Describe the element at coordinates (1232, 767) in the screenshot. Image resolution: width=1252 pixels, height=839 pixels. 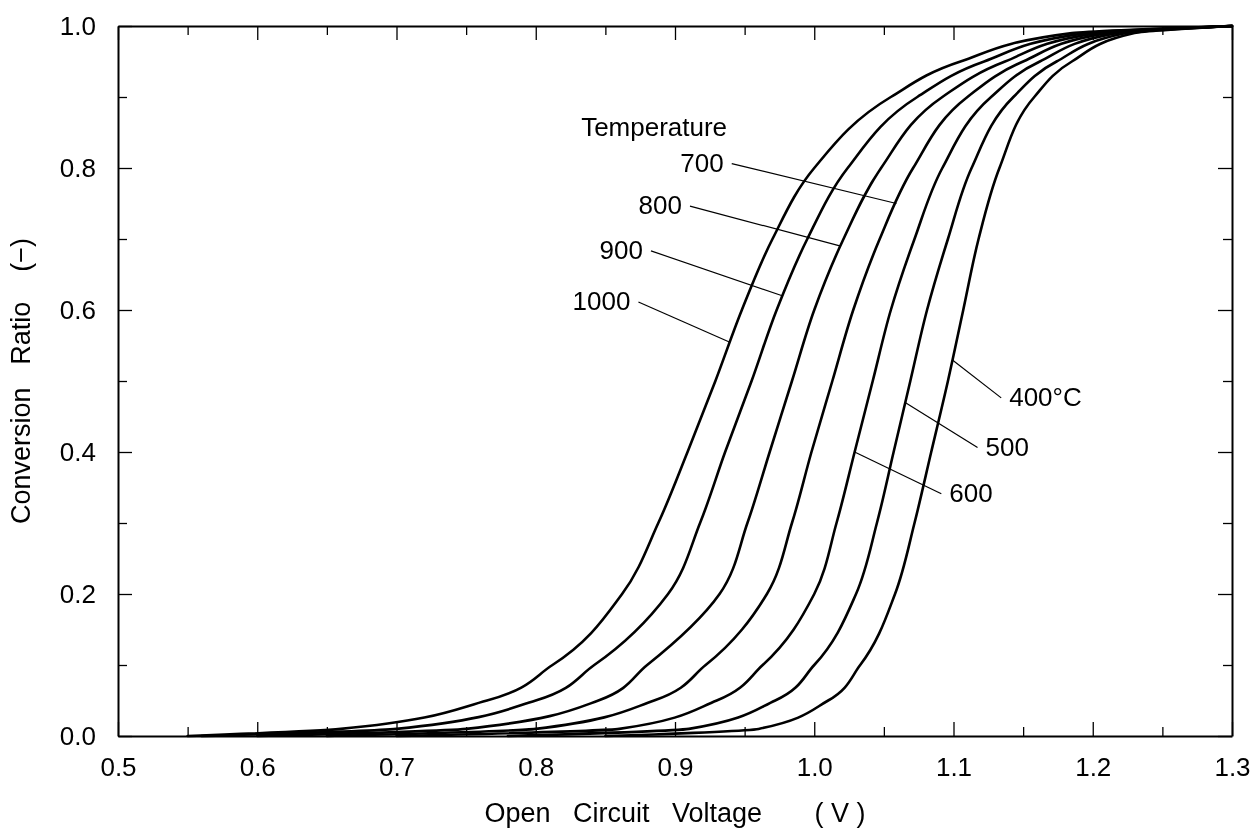
I see `x-tick-label: 1.3` at that location.